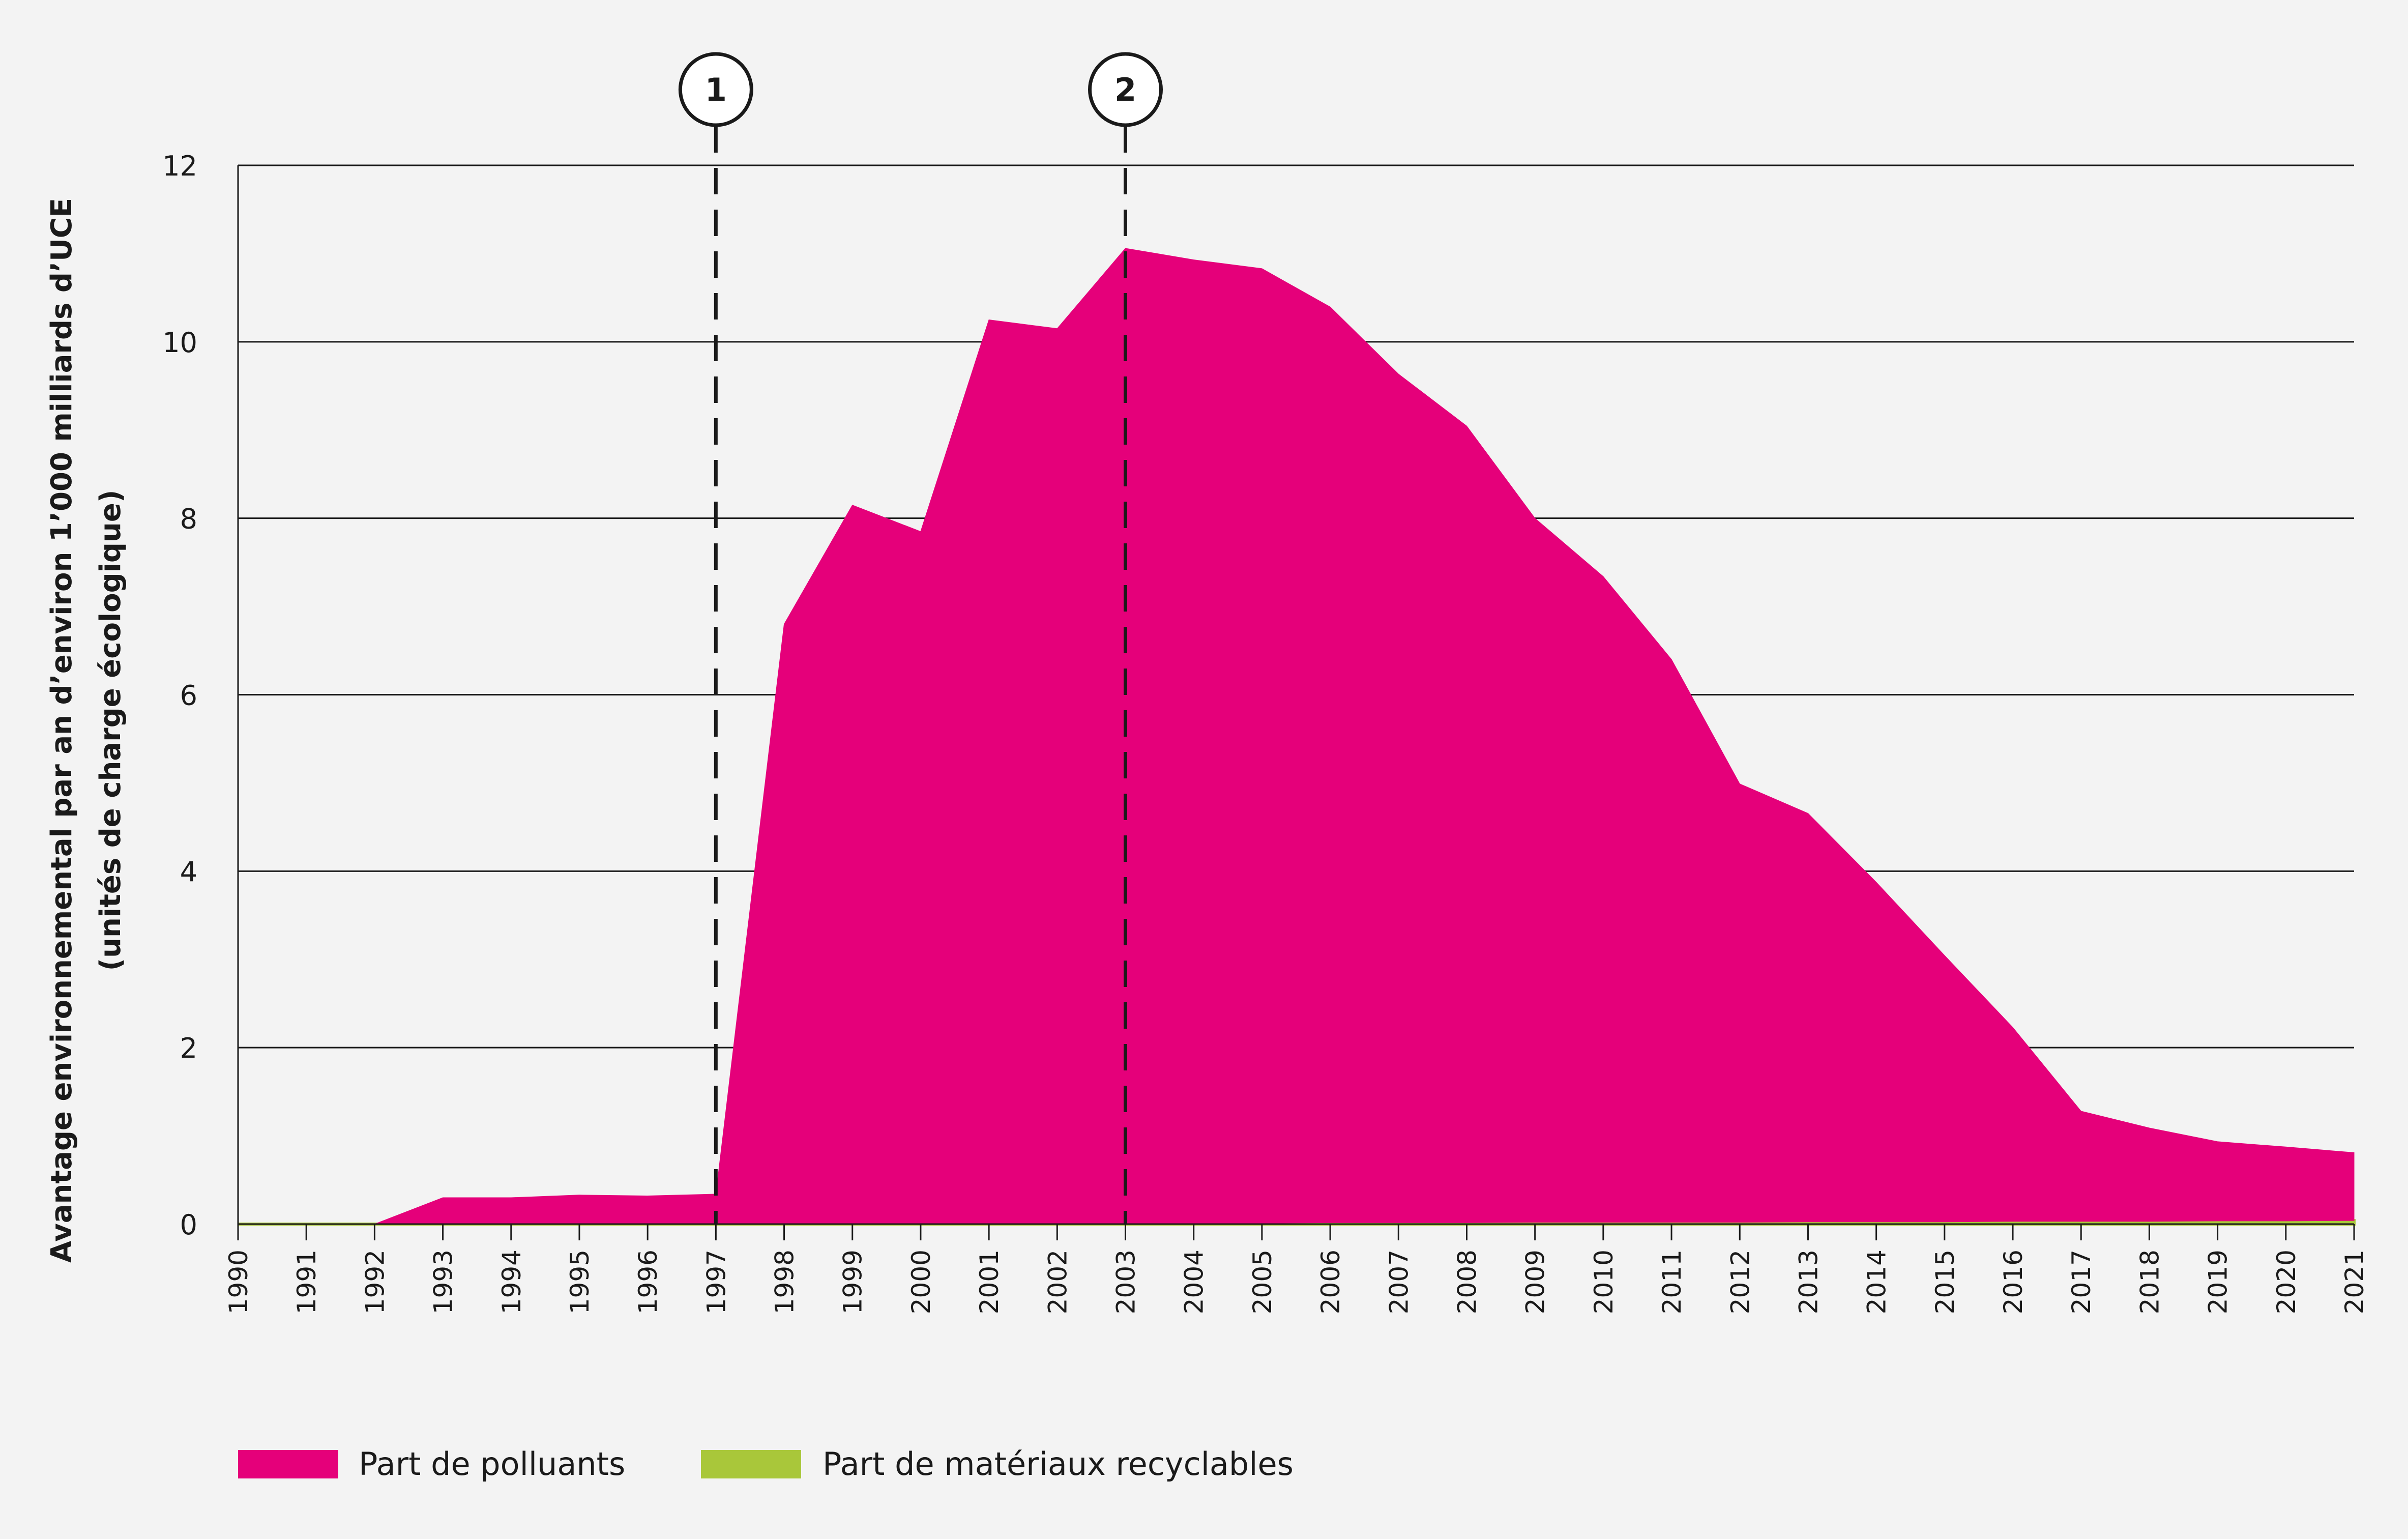 Image resolution: width=2408 pixels, height=1539 pixels. What do you see at coordinates (2081, 1282) in the screenshot?
I see `x-tick-label: 2017` at bounding box center [2081, 1282].